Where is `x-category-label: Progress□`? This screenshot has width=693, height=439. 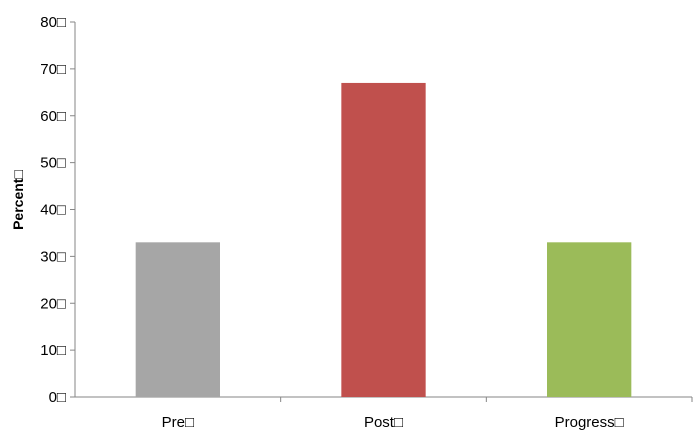 x-category-label: Progress□ is located at coordinates (589, 422).